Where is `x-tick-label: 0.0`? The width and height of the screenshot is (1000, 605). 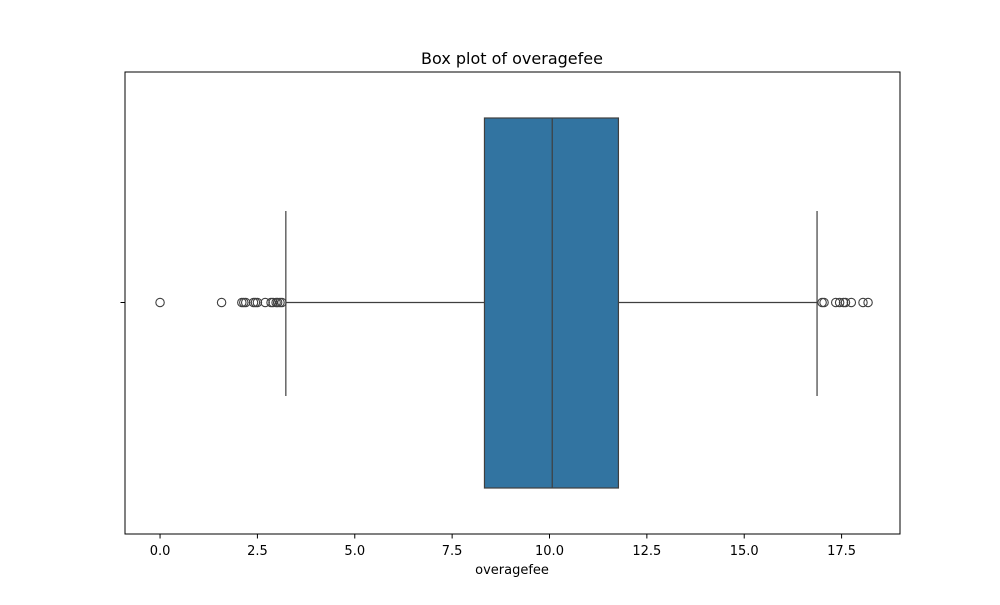 x-tick-label: 0.0 is located at coordinates (160, 551).